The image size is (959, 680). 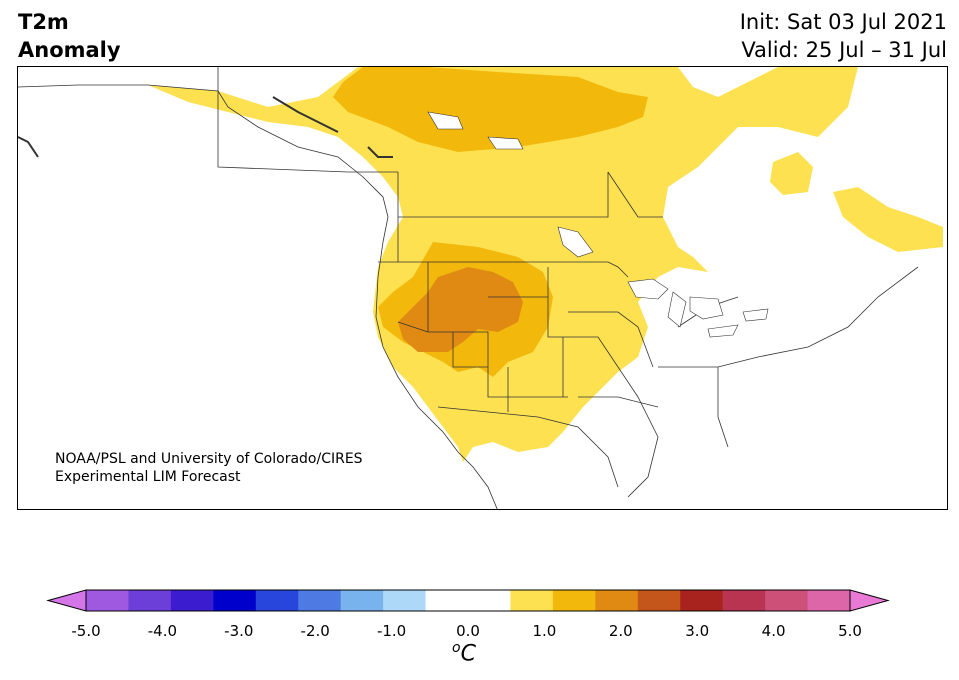 What do you see at coordinates (773, 631) in the screenshot?
I see `colorbar-tick-label: 4.0` at bounding box center [773, 631].